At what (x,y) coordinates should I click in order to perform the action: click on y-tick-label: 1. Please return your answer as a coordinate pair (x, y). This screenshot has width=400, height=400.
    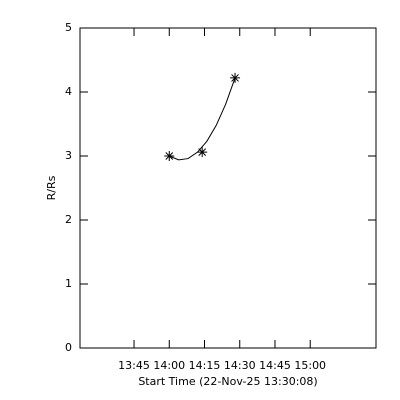
    Looking at the image, I should click on (68, 283).